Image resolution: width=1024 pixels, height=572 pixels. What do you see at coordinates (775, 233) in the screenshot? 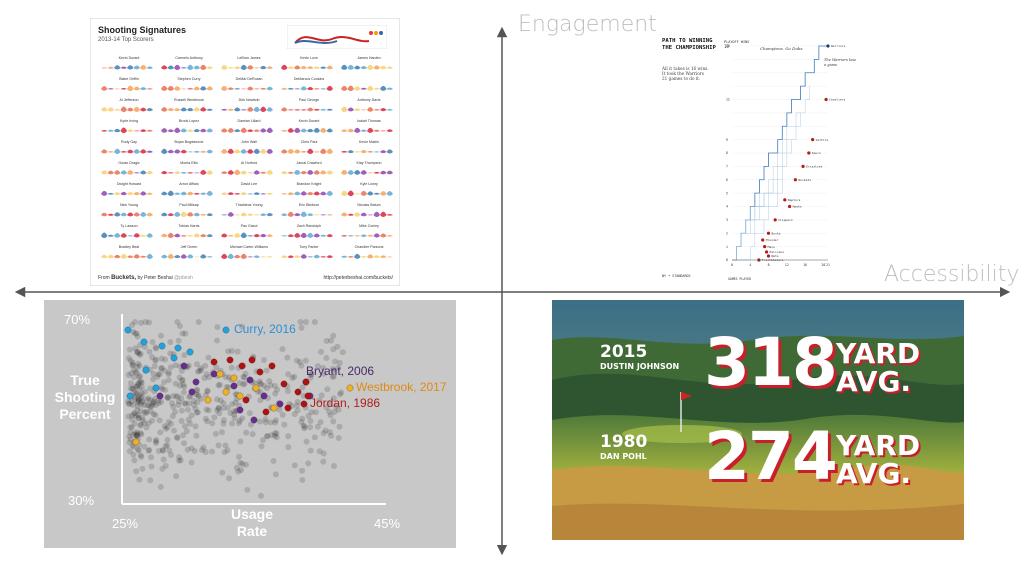
I see `team-label: Bucks` at bounding box center [775, 233].